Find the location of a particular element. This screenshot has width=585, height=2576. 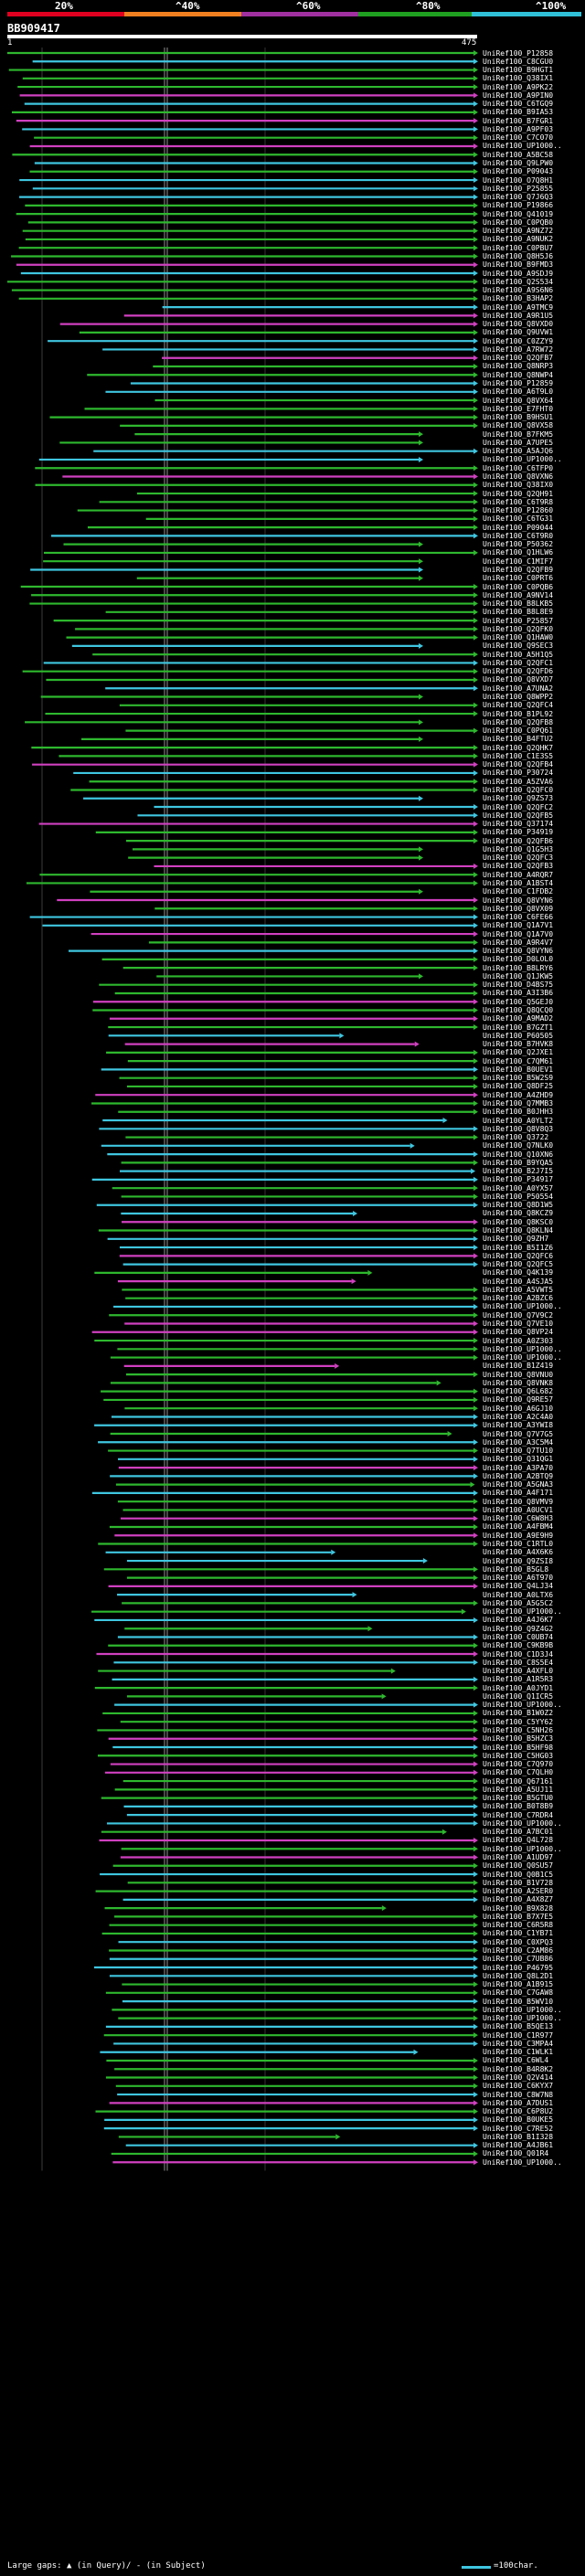

hit-label: UniRef100_Q2QFK0 is located at coordinates (518, 628).